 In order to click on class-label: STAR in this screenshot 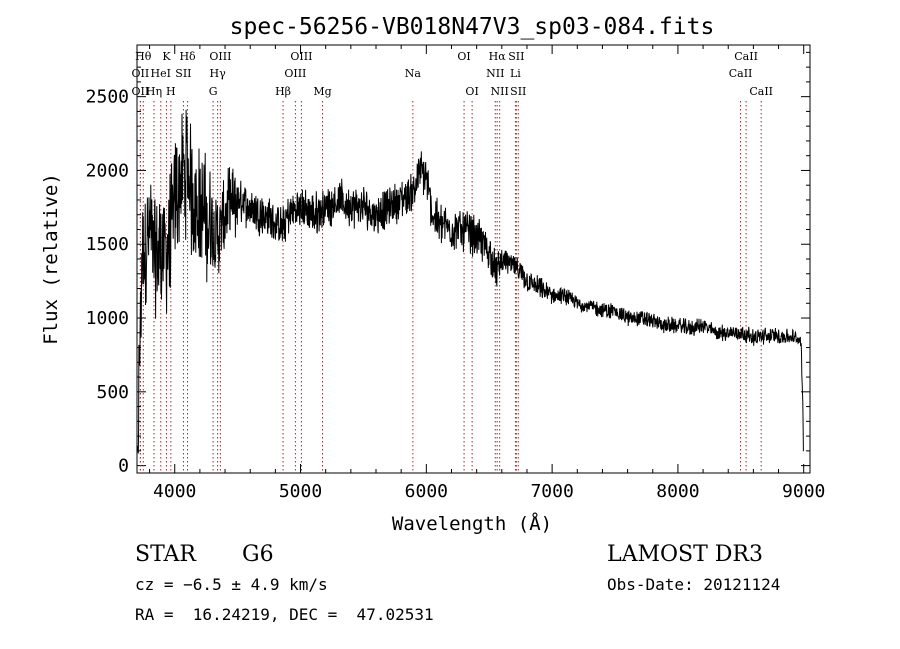, I will do `click(166, 554)`.